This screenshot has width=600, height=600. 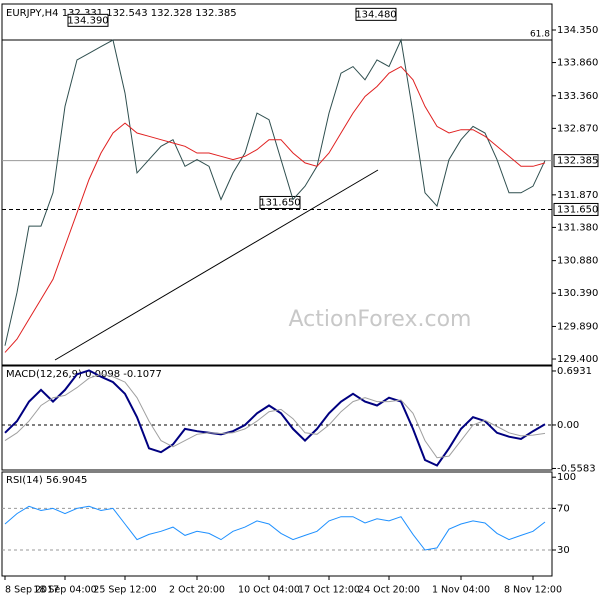 What do you see at coordinates (197, 590) in the screenshot?
I see `x-tick-label: 2 Oct 20:00` at bounding box center [197, 590].